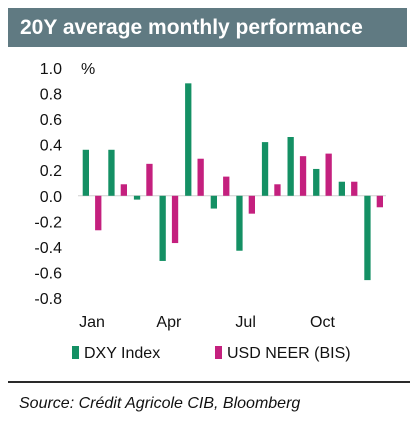  I want to click on bar-dxy-sep, so click(290, 166).